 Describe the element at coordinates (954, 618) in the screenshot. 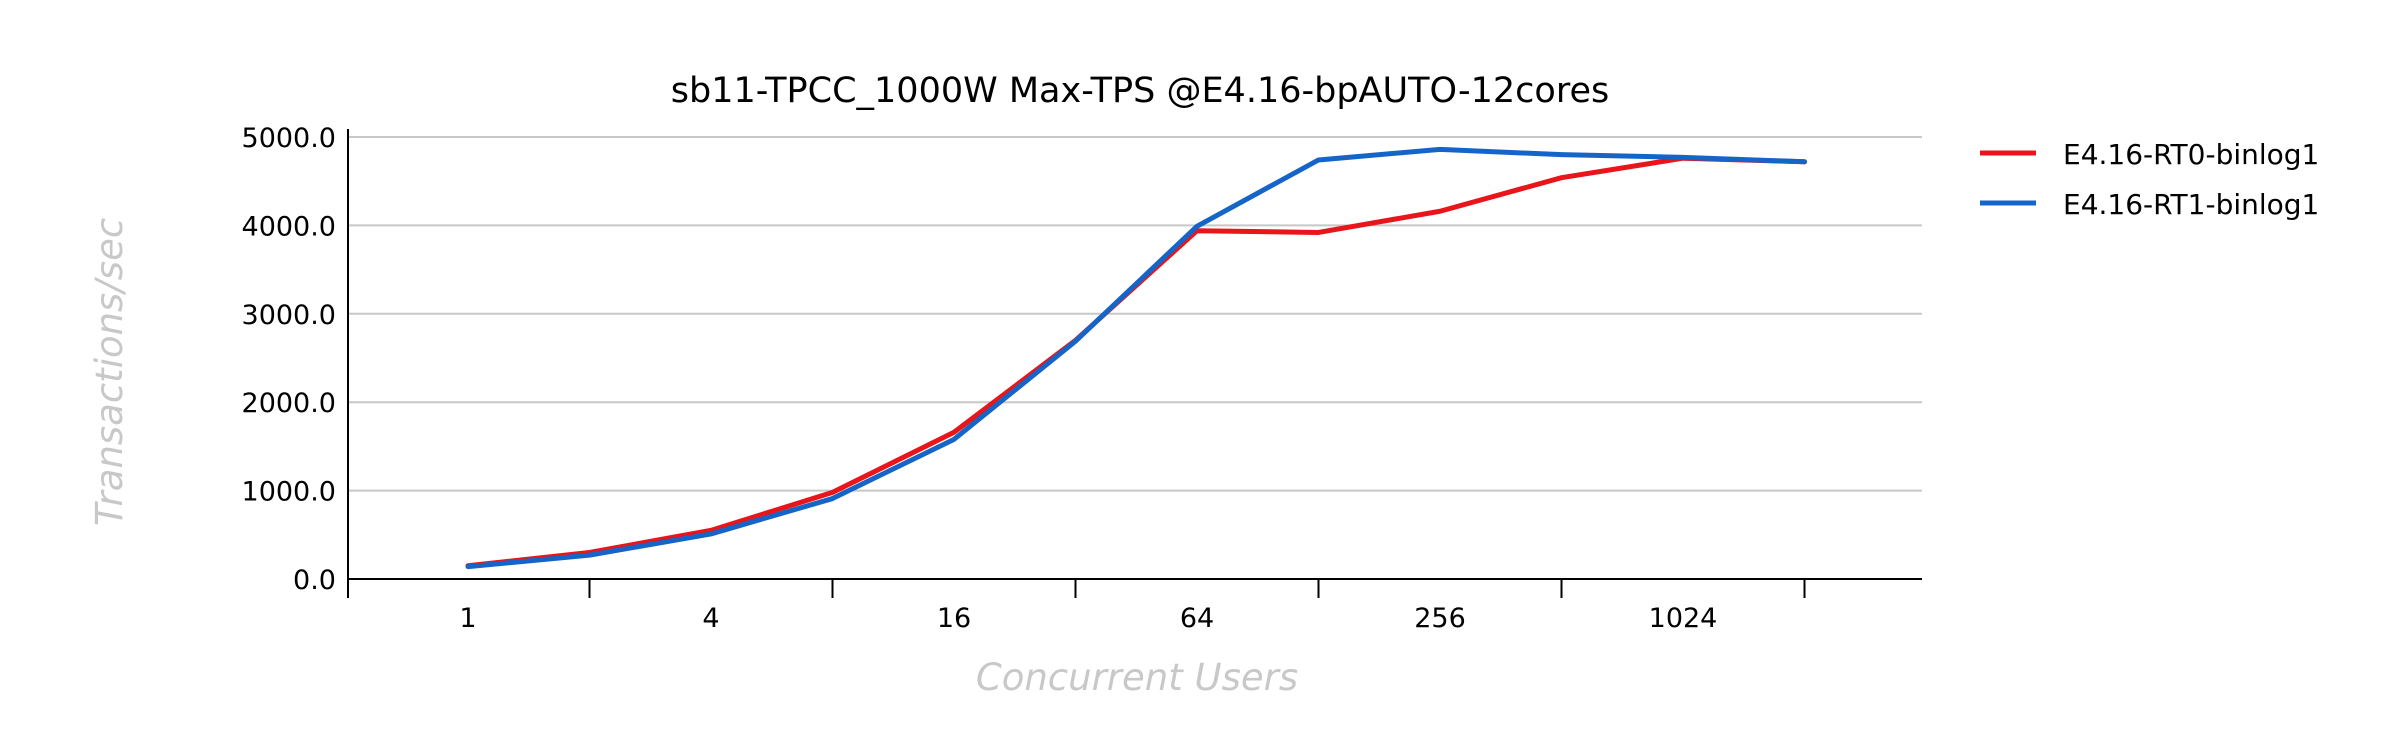

I see `x-tick-label: 16` at that location.